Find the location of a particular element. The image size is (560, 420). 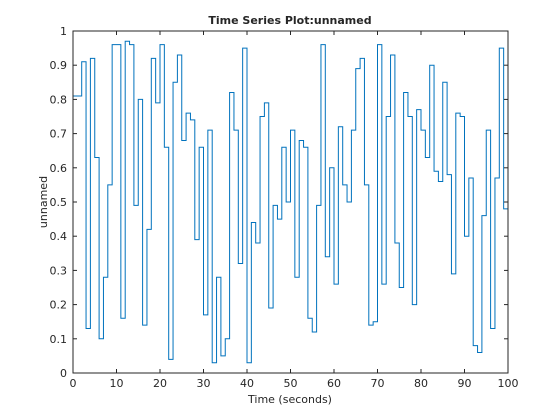

y-axis-title: unnamed is located at coordinates (43, 202).